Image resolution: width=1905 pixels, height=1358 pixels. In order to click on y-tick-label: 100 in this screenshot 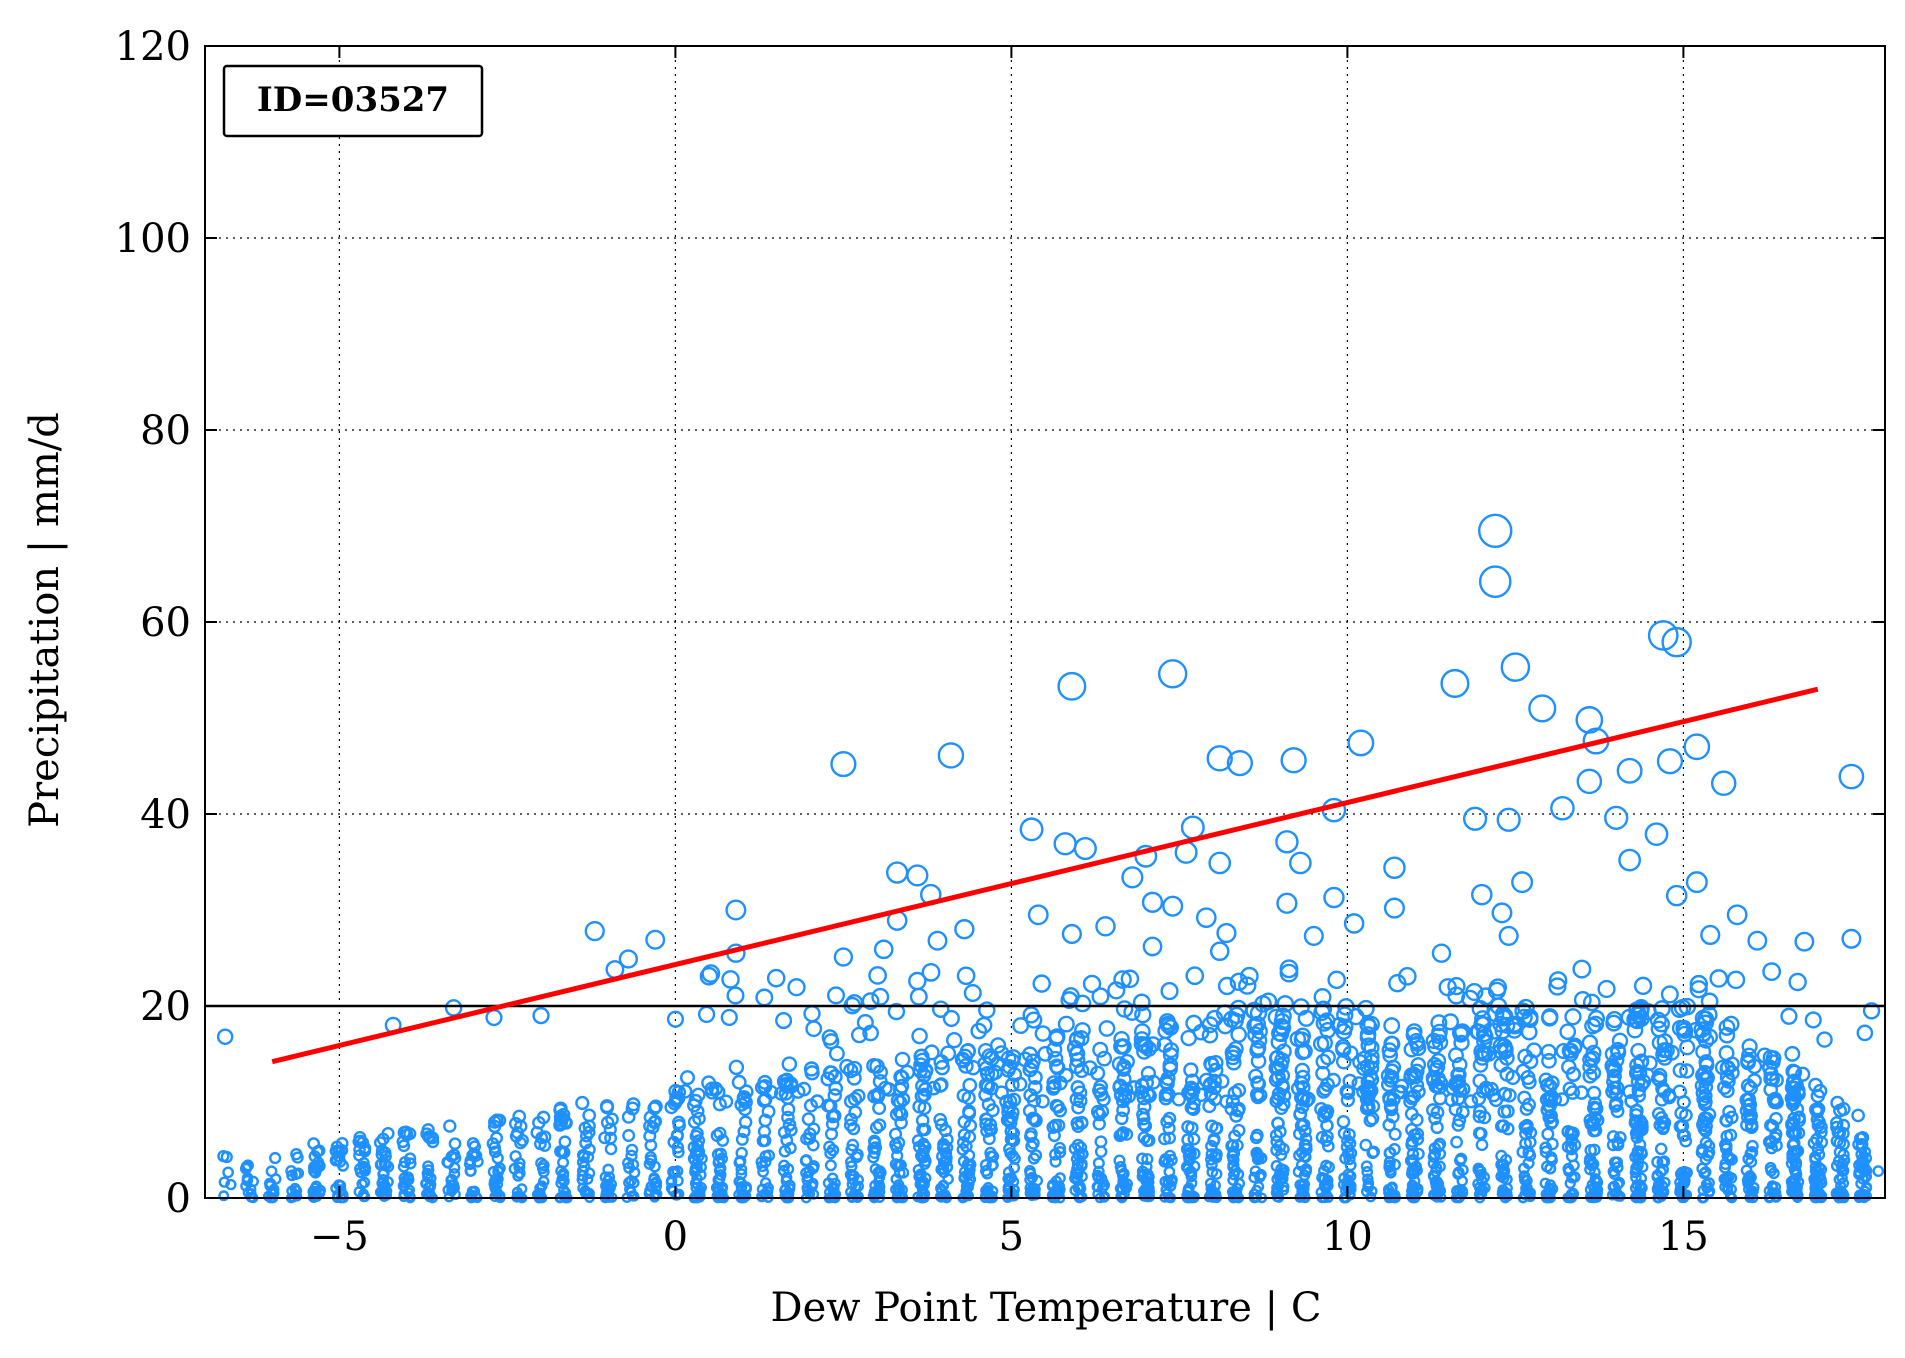, I will do `click(153, 239)`.